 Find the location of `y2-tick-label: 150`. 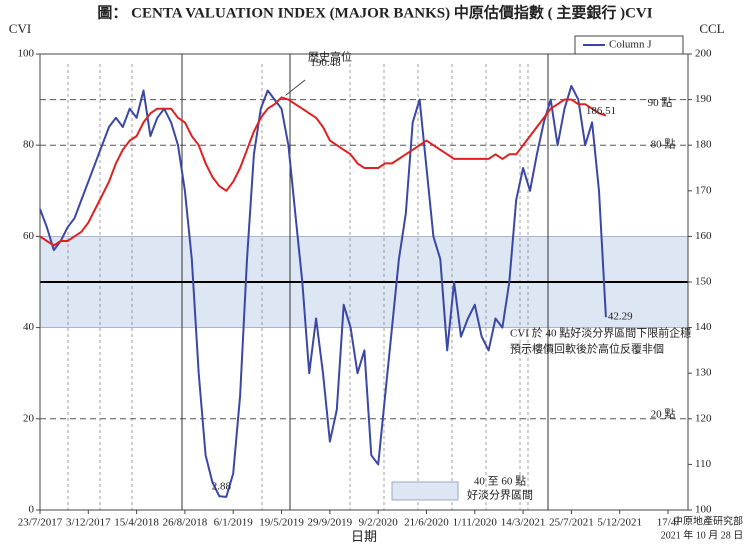

y2-tick-label: 150 is located at coordinates (703, 282).